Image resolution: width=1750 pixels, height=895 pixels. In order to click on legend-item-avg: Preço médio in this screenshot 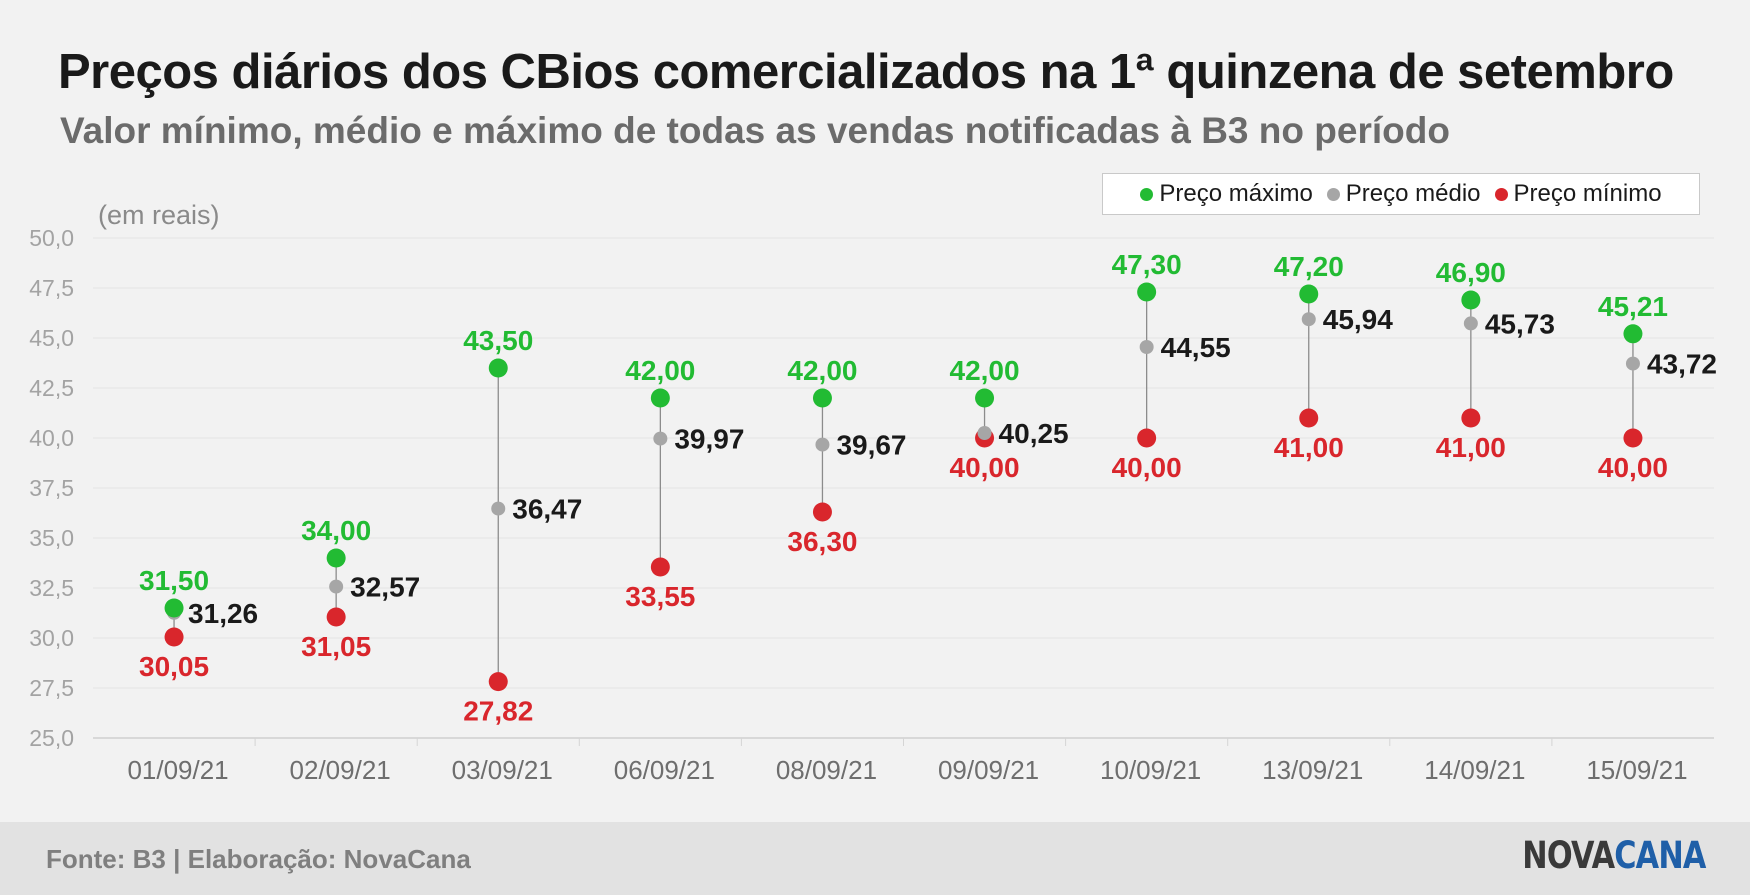, I will do `click(1403, 194)`.